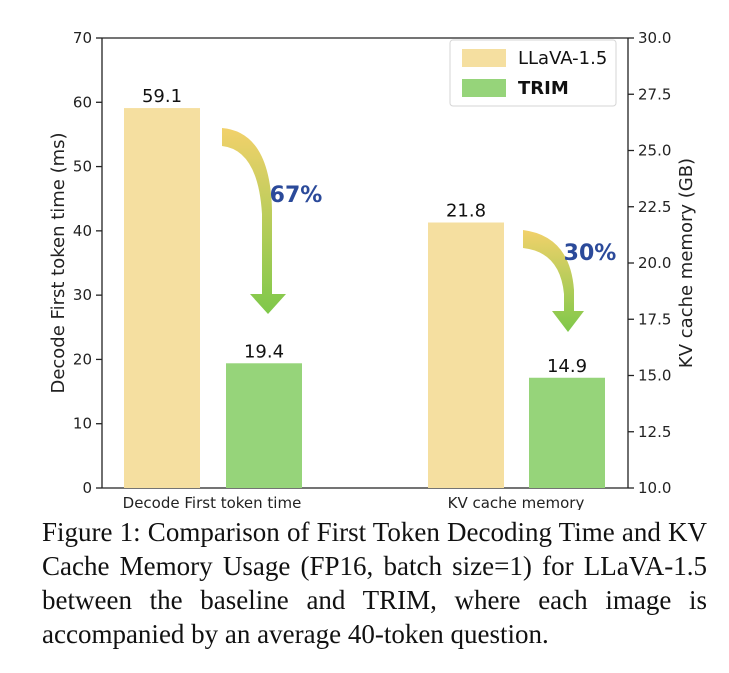 The width and height of the screenshot is (729, 673). Describe the element at coordinates (567, 432) in the screenshot. I see `bar-trim-kv` at that location.